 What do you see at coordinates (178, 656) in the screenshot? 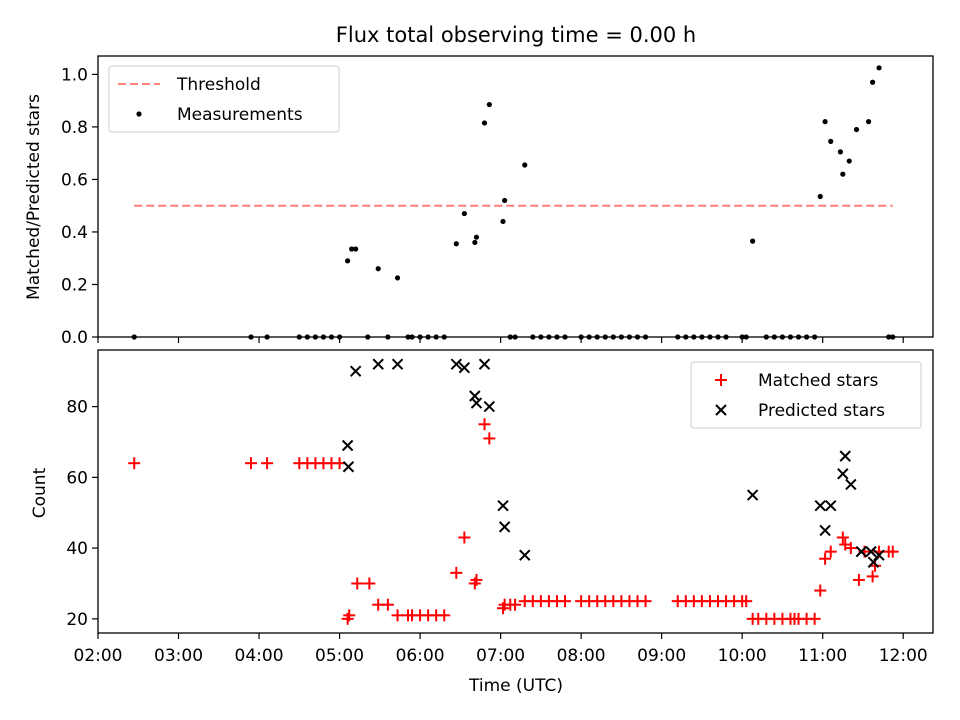
I see `x-tick-label: 03:00` at bounding box center [178, 656].